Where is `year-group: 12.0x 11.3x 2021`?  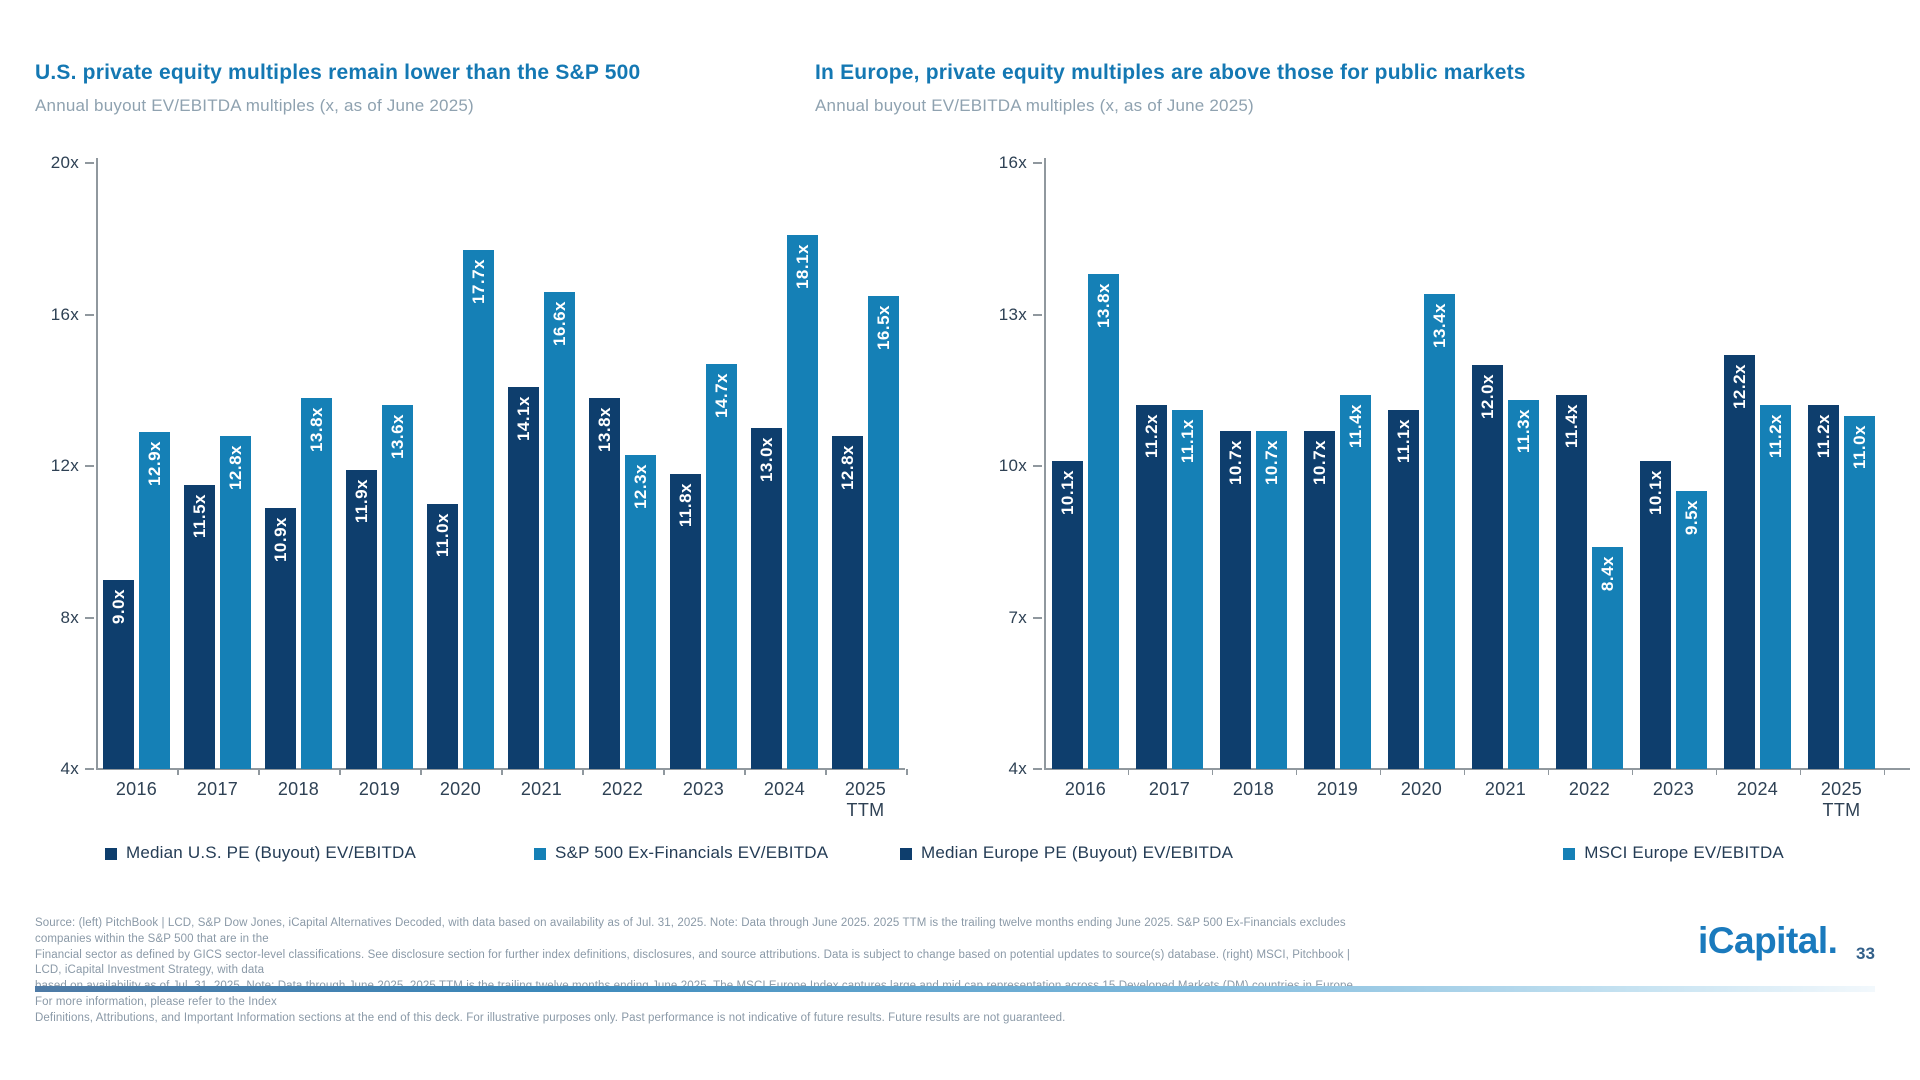 year-group: 12.0x 11.3x 2021 is located at coordinates (1505, 481).